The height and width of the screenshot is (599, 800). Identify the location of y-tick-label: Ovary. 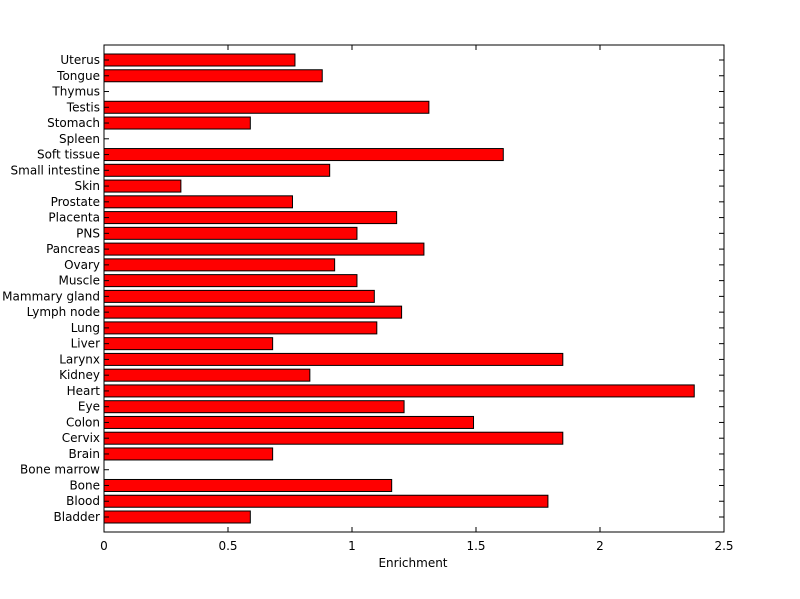
(82, 265).